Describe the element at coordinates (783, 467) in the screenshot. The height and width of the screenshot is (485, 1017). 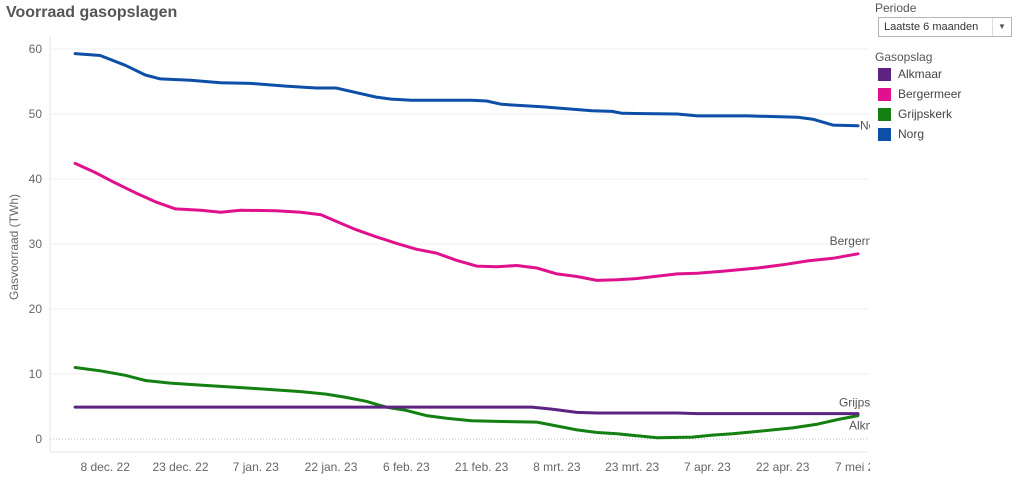
I see `x-tick-label: 22 apr. 23` at that location.